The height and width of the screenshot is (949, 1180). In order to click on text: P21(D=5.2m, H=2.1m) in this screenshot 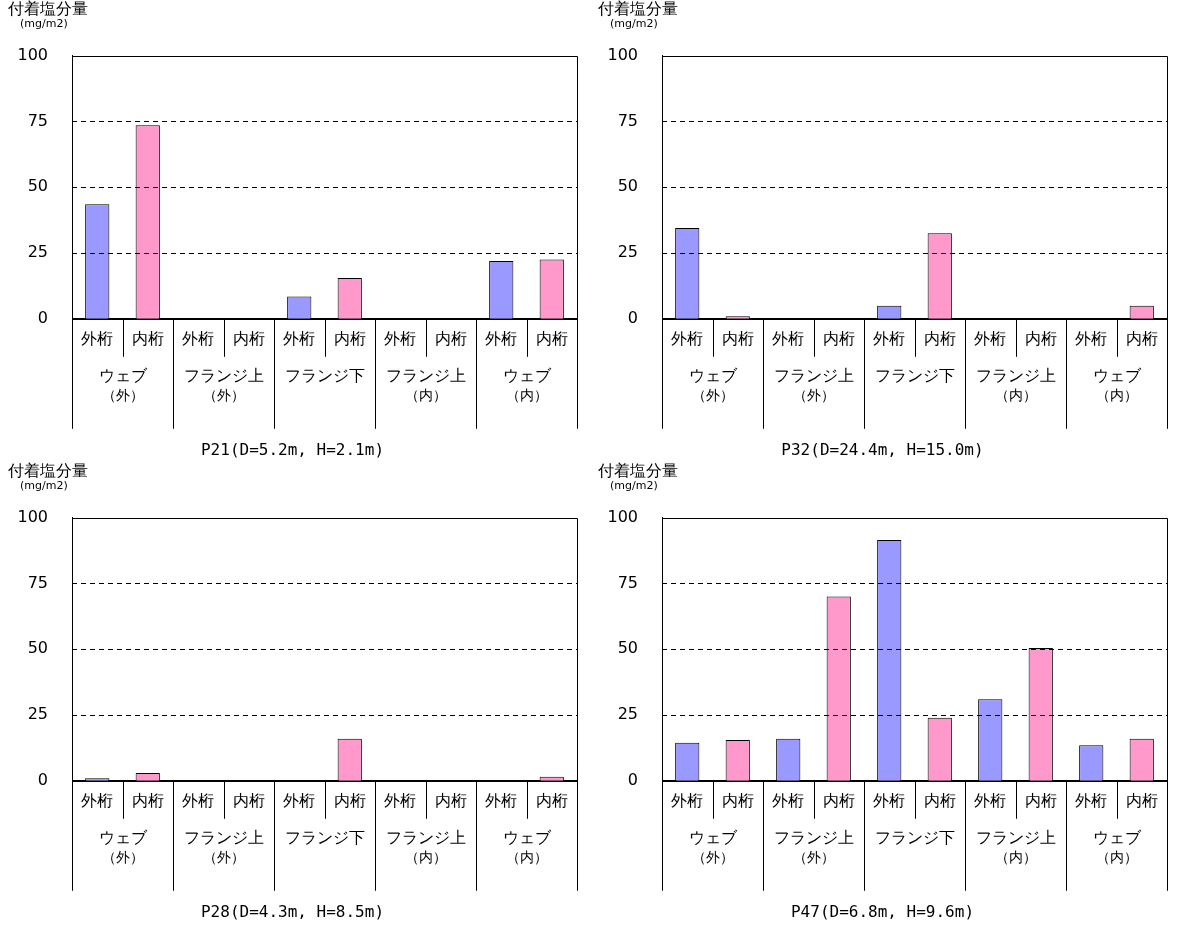, I will do `click(292, 449)`.